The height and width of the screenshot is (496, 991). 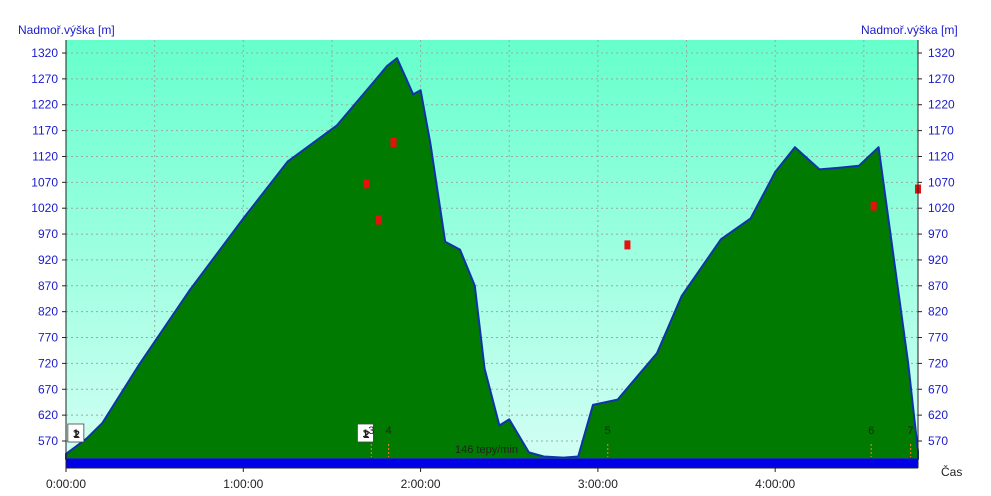 I want to click on lap-label: 4, so click(x=389, y=431).